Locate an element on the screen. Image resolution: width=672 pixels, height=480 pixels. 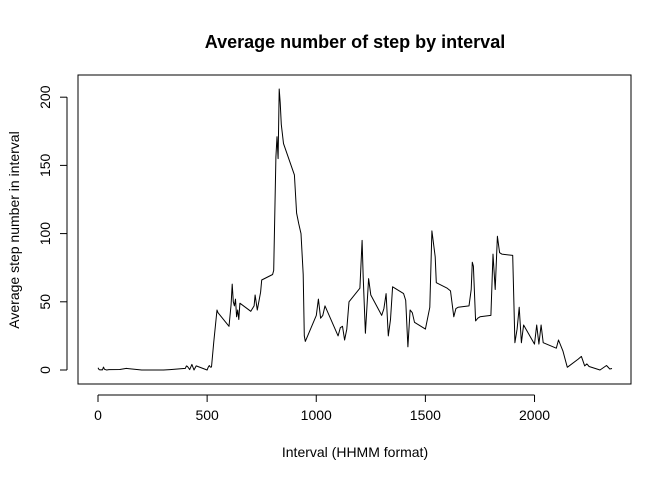
x-axis: 0 500 1000 1500 2000 is located at coordinates (322, 408).